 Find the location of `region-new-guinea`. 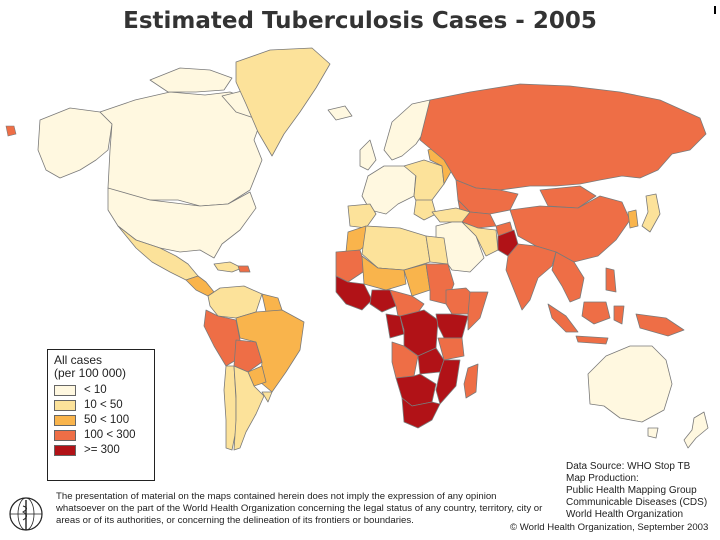

region-new-guinea is located at coordinates (660, 325).